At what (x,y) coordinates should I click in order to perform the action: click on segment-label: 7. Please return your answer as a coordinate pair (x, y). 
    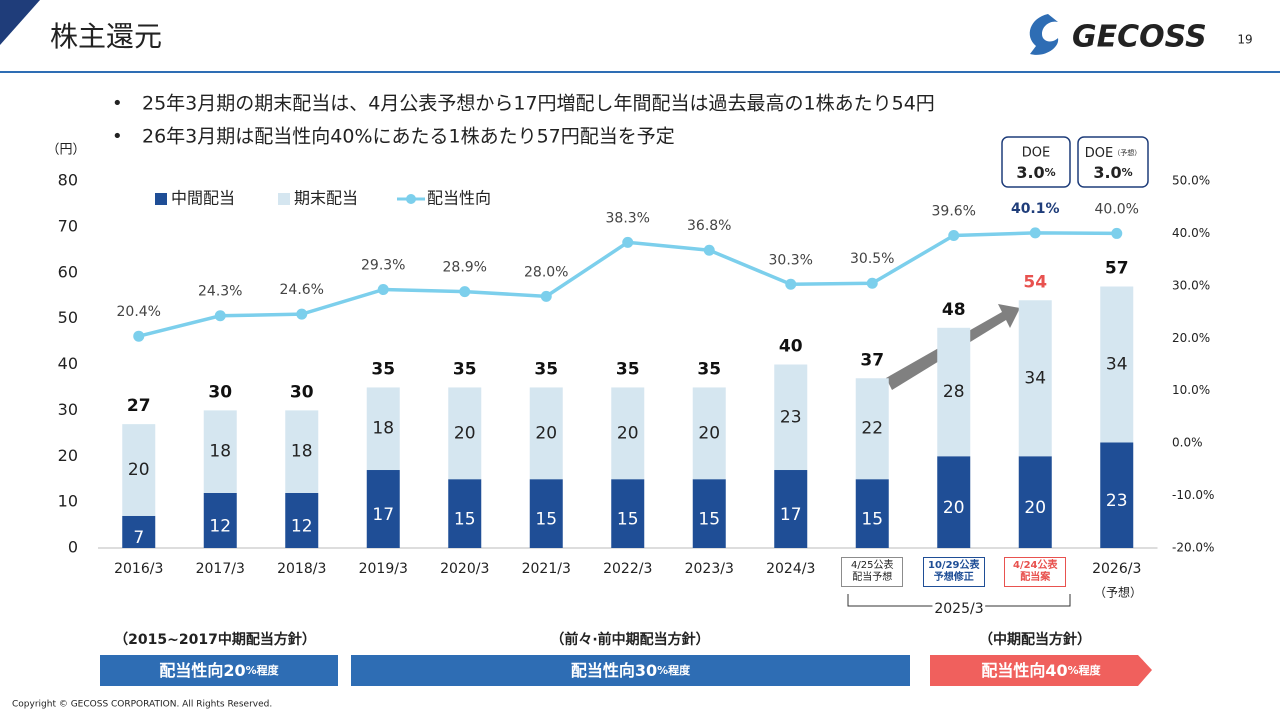
    Looking at the image, I should click on (138, 538).